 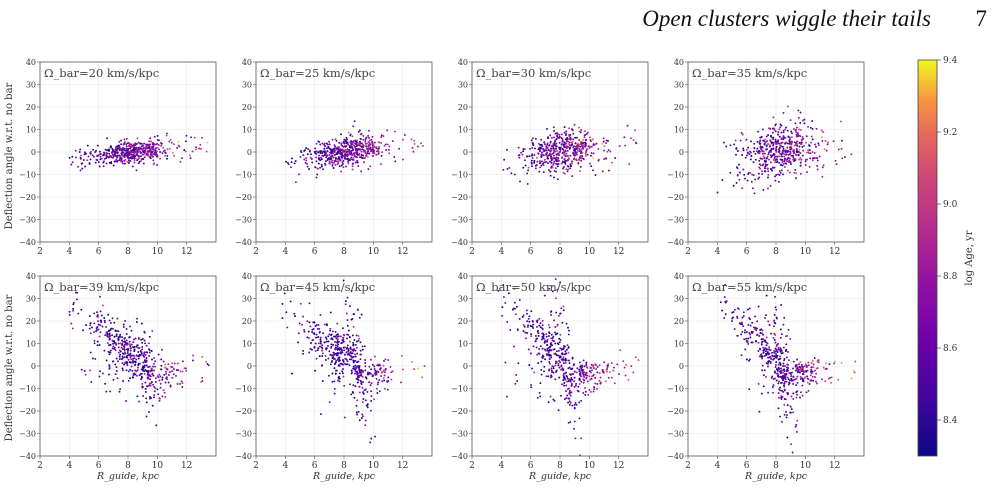 What do you see at coordinates (186, 252) in the screenshot?
I see `x-tick-label: 12` at bounding box center [186, 252].